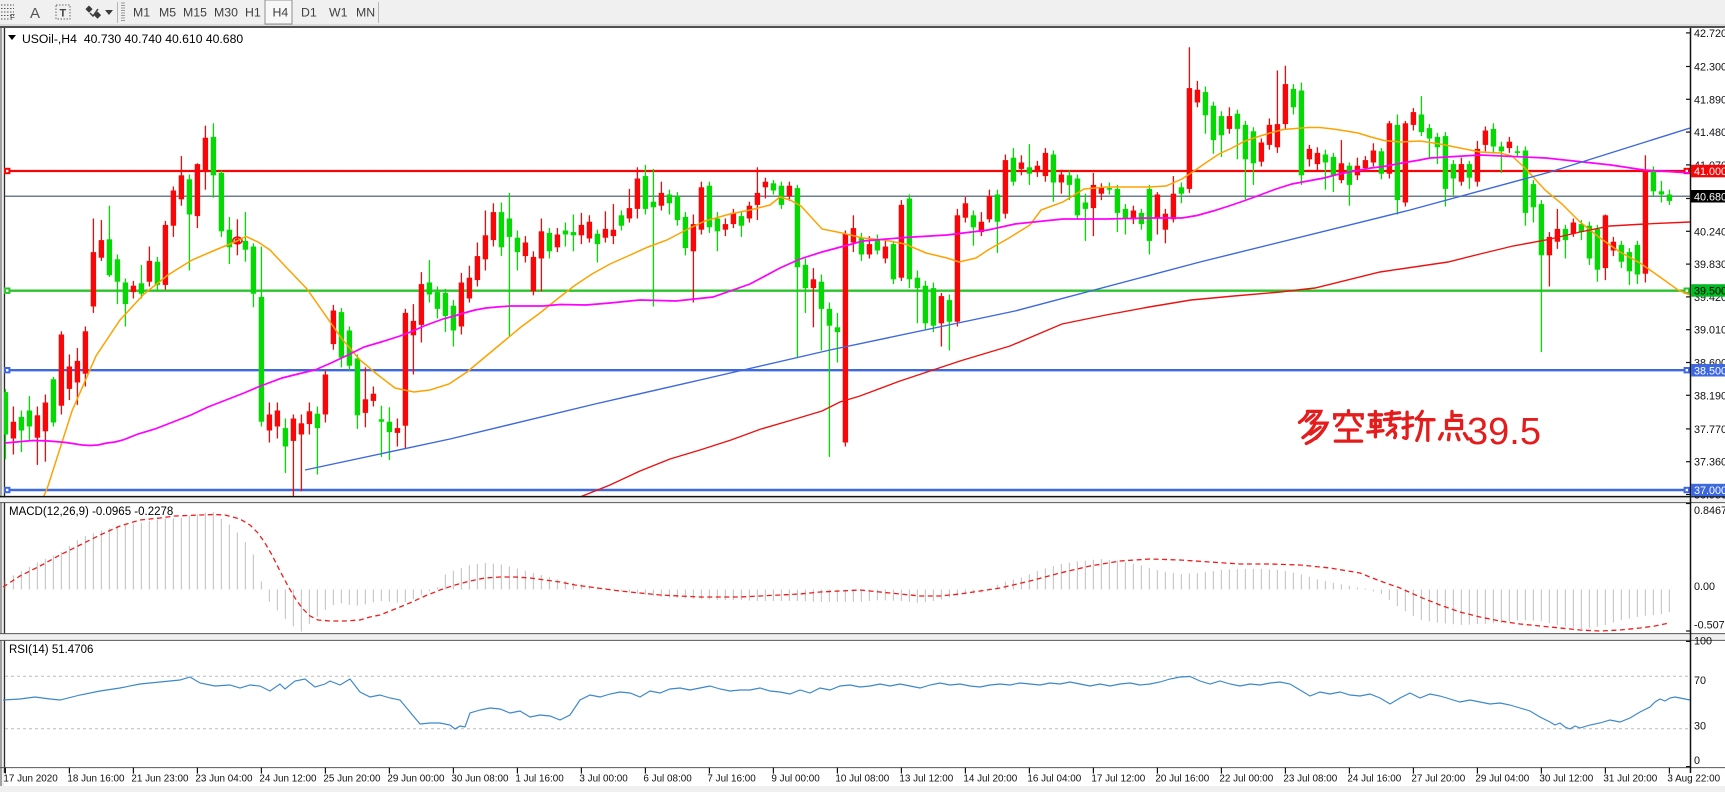  What do you see at coordinates (12, 17) in the screenshot?
I see `svg-text: F` at bounding box center [12, 17].